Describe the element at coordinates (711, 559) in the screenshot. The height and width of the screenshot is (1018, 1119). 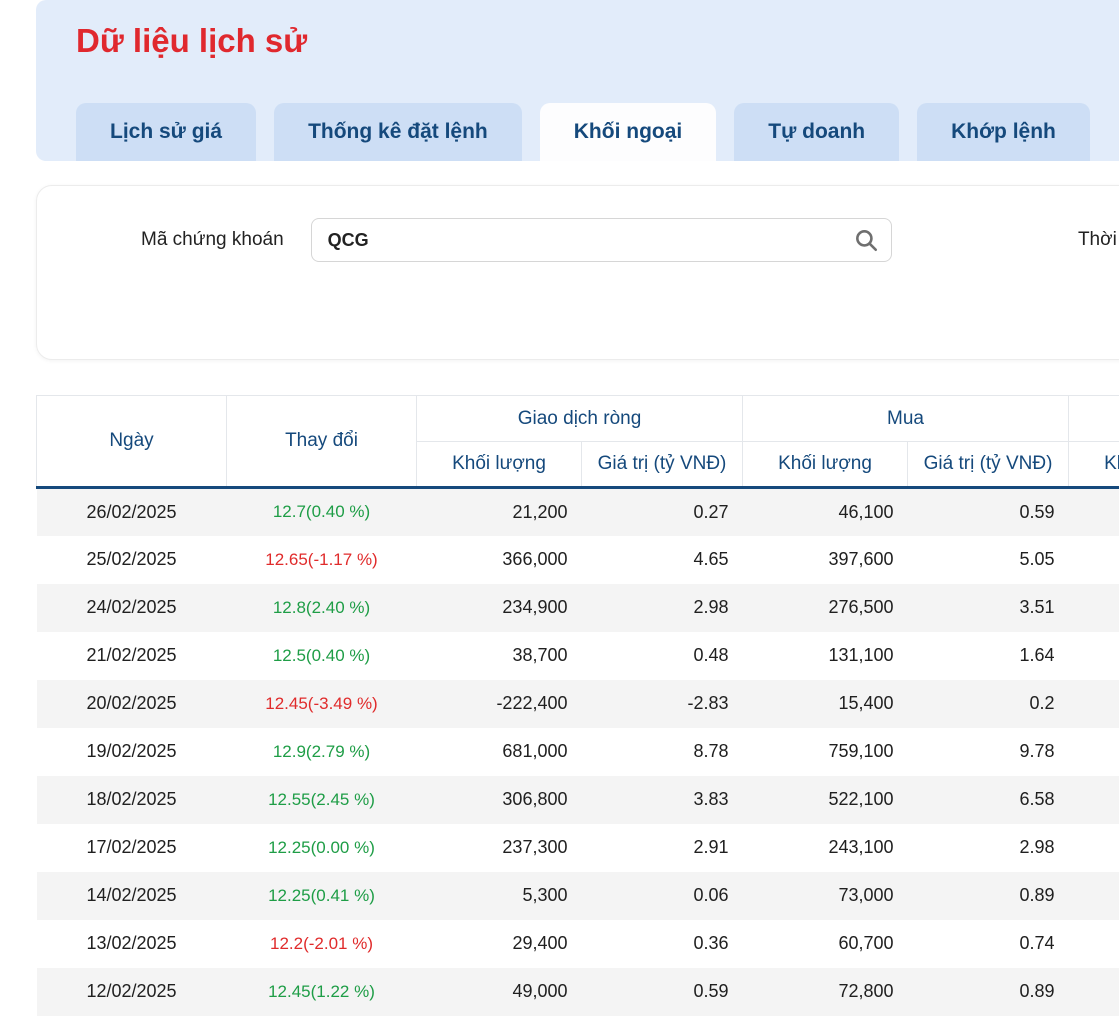
I see `cell-net-value: 4.65` at that location.